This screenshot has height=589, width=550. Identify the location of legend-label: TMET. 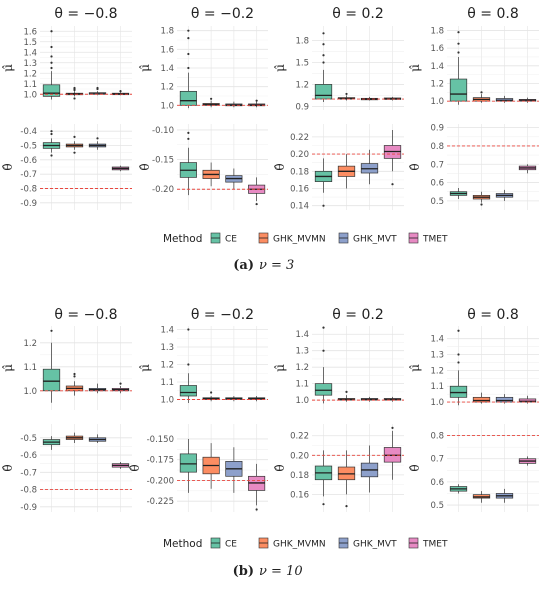
(435, 545).